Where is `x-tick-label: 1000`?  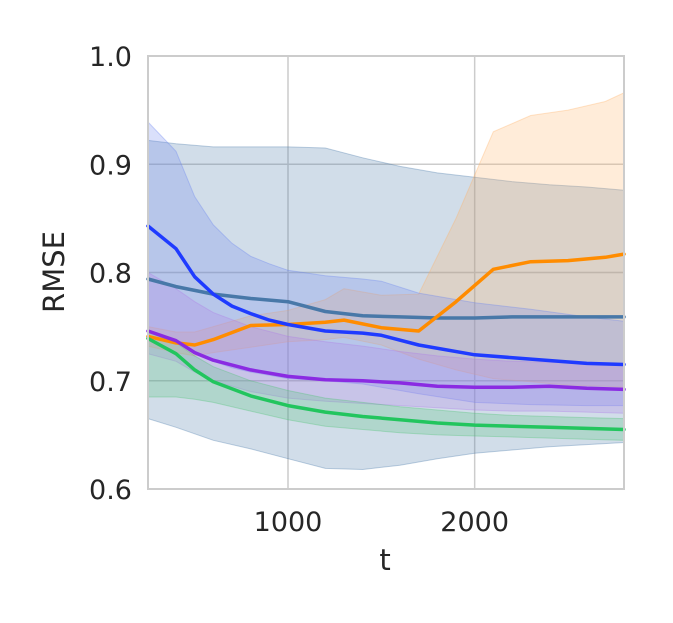
x-tick-label: 1000 is located at coordinates (288, 522).